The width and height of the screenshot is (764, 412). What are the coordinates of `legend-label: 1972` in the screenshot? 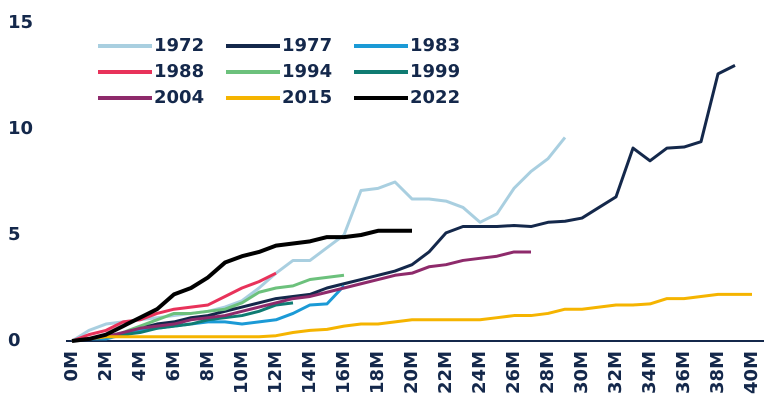 It's located at (179, 45).